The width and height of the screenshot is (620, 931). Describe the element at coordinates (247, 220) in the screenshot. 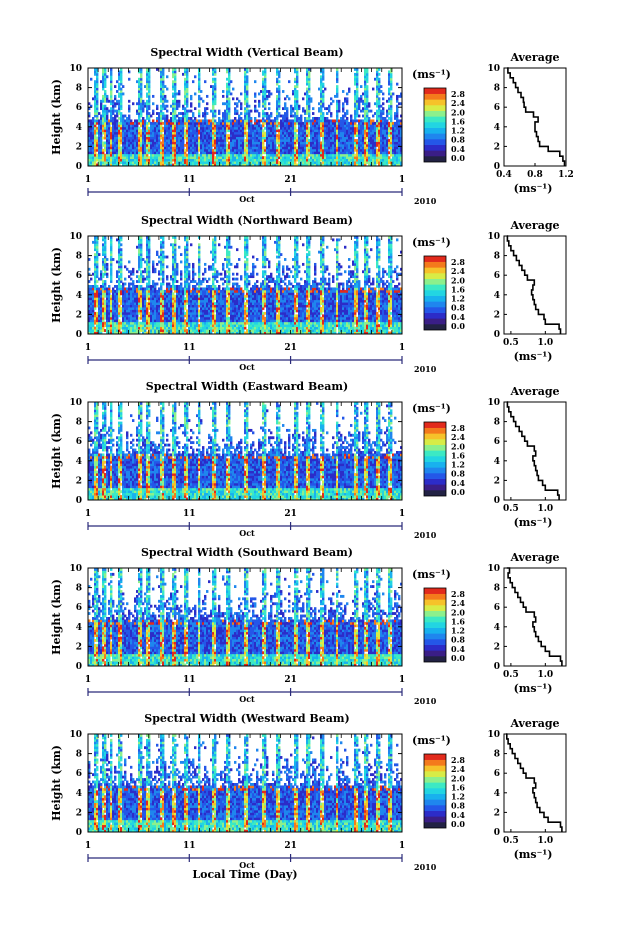

I see `panel-title: Spectral Width (Northward Beam)` at that location.